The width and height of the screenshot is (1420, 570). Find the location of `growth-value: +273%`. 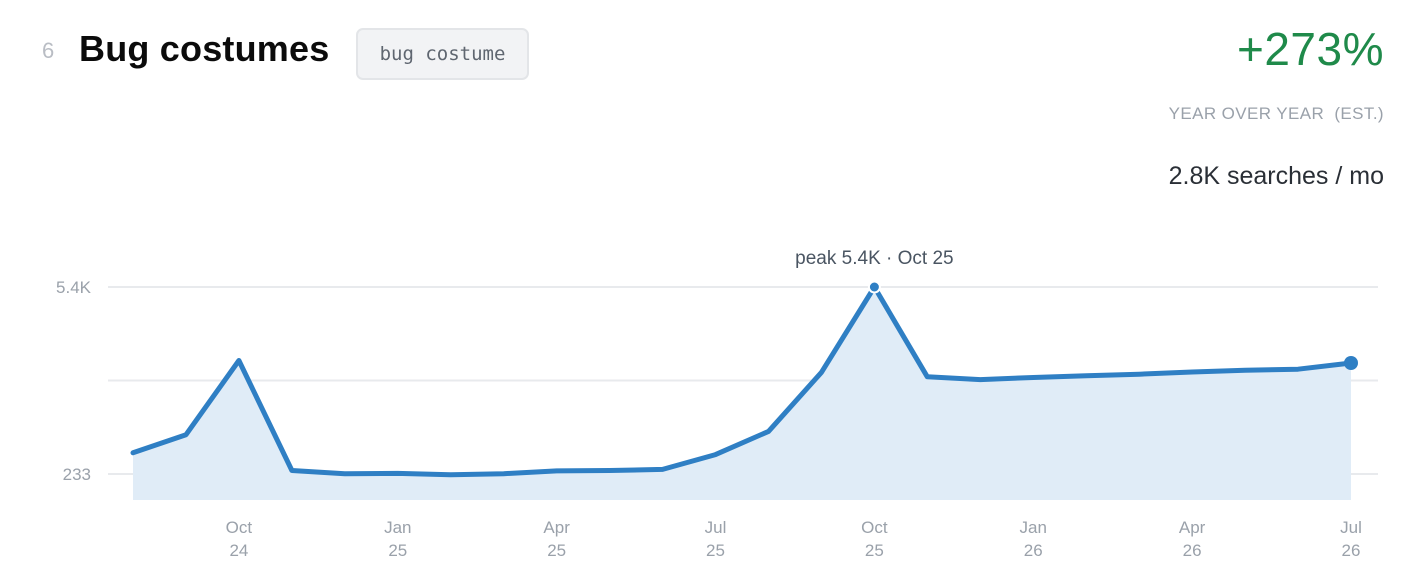

growth-value: +273% is located at coordinates (1310, 49).